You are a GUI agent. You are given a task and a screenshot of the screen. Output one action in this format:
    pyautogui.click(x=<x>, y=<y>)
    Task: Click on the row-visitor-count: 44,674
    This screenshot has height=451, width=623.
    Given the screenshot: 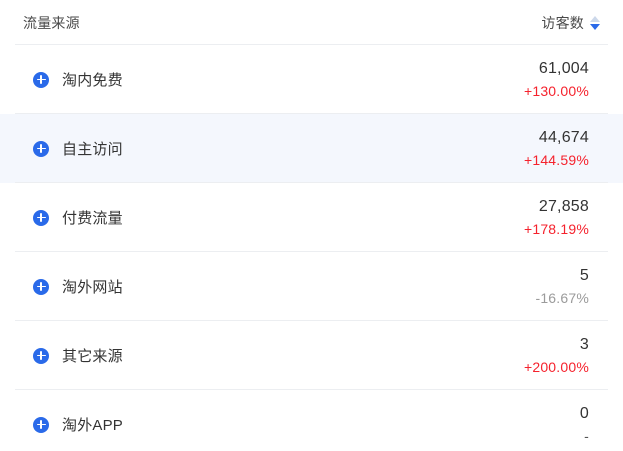 What is the action you would take?
    pyautogui.click(x=563, y=137)
    